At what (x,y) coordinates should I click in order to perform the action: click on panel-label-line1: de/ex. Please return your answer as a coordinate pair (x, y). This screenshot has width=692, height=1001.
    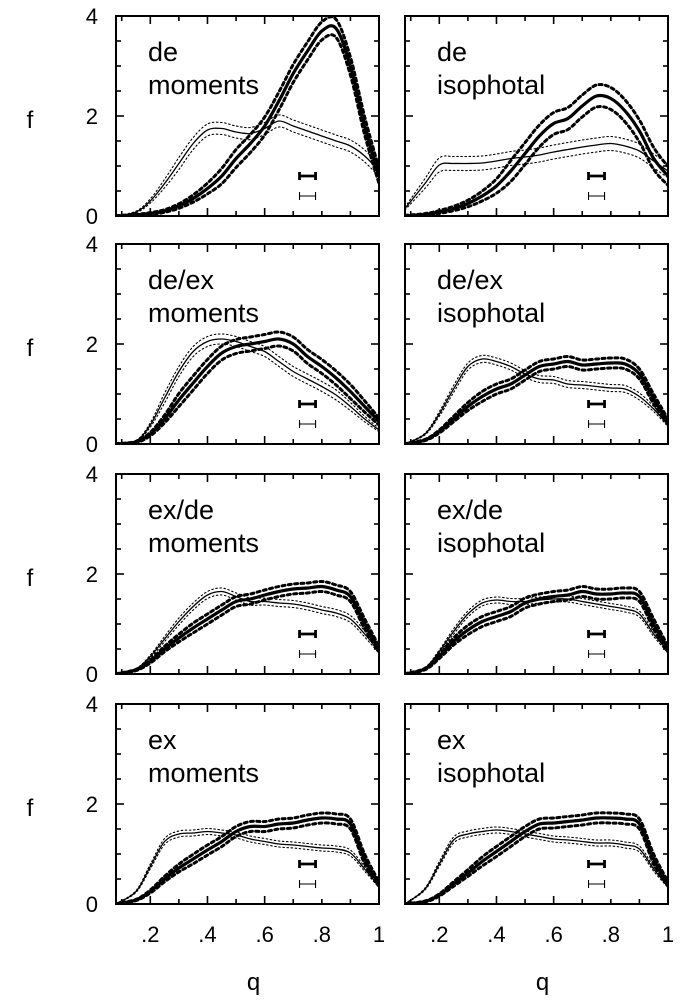
    Looking at the image, I should click on (181, 280).